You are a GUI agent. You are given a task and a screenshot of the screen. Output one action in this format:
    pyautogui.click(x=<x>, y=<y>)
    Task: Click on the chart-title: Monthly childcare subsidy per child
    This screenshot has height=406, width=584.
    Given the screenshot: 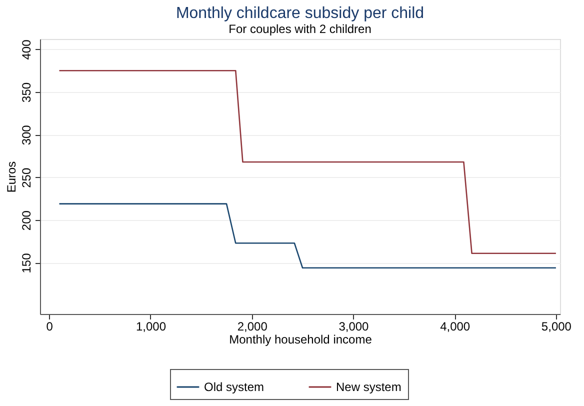 What is the action you would take?
    pyautogui.click(x=300, y=13)
    